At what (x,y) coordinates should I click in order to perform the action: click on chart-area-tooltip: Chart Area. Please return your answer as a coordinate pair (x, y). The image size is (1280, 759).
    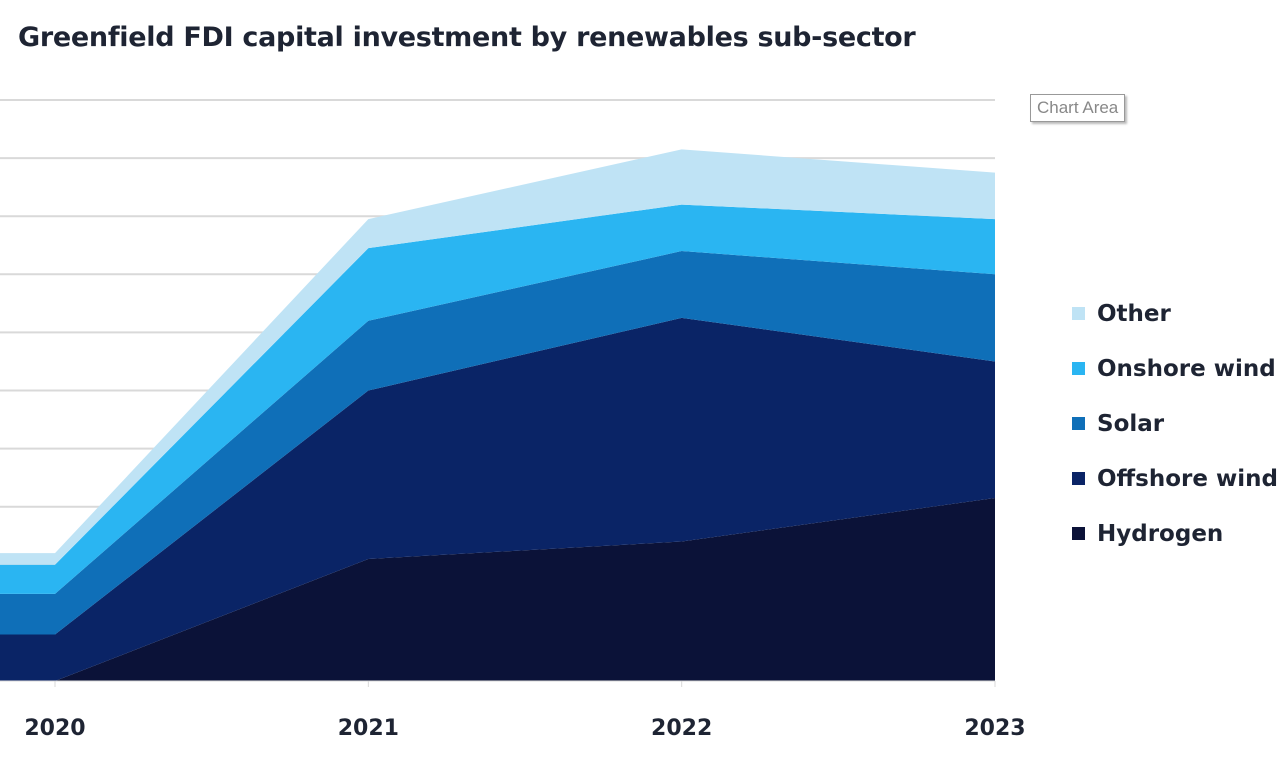
    Looking at the image, I should click on (1078, 108).